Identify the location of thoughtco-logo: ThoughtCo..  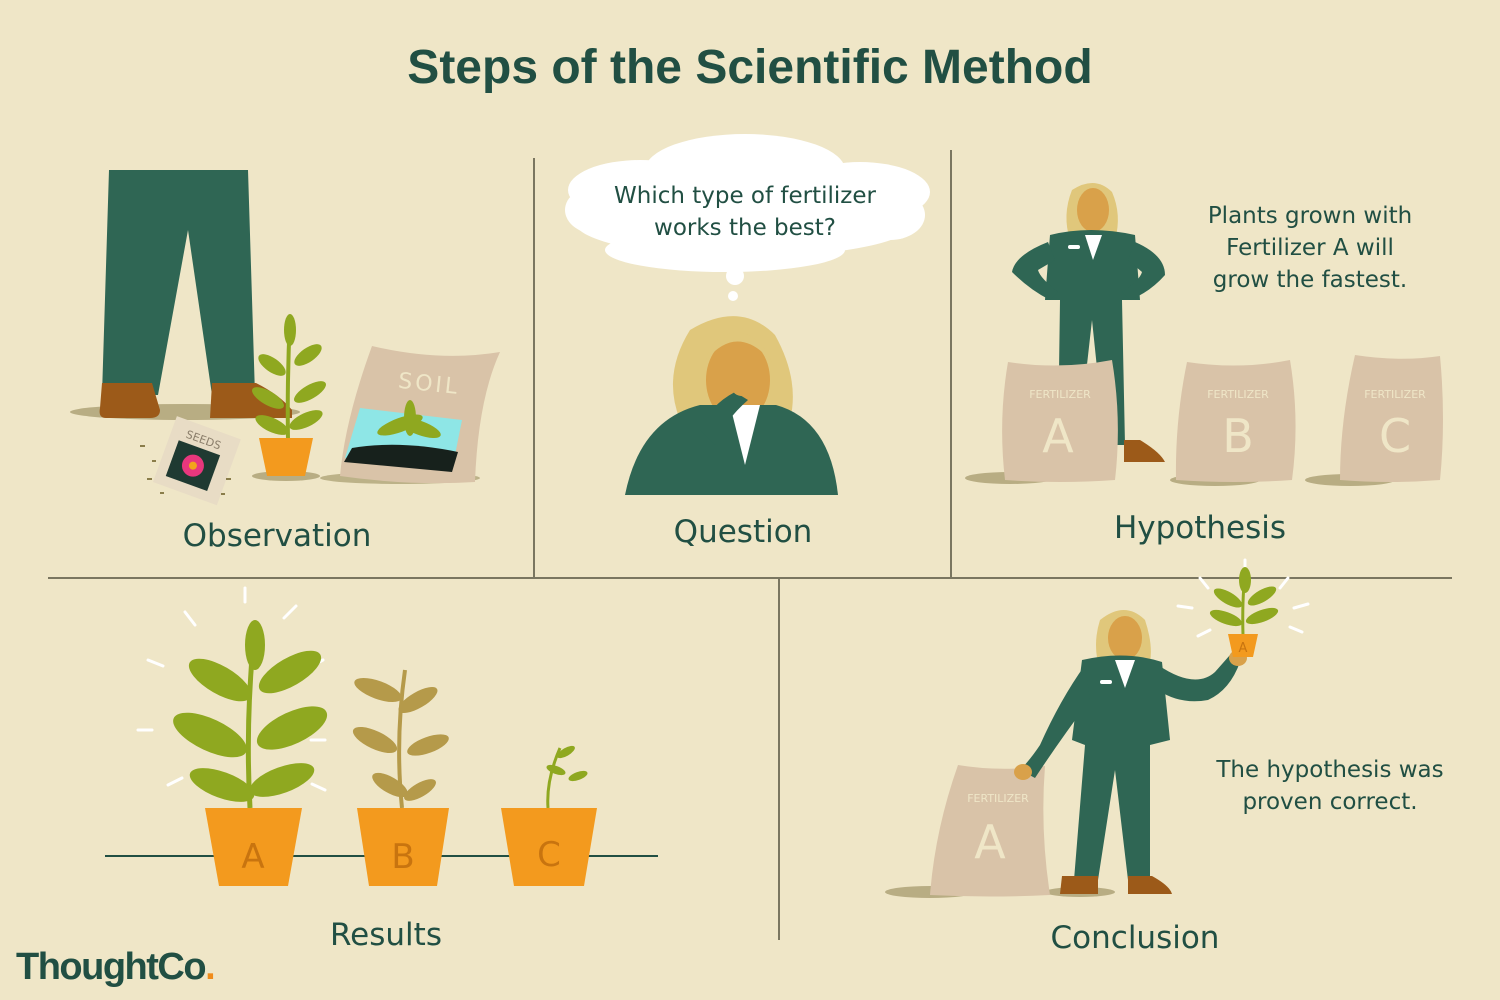
(116, 967).